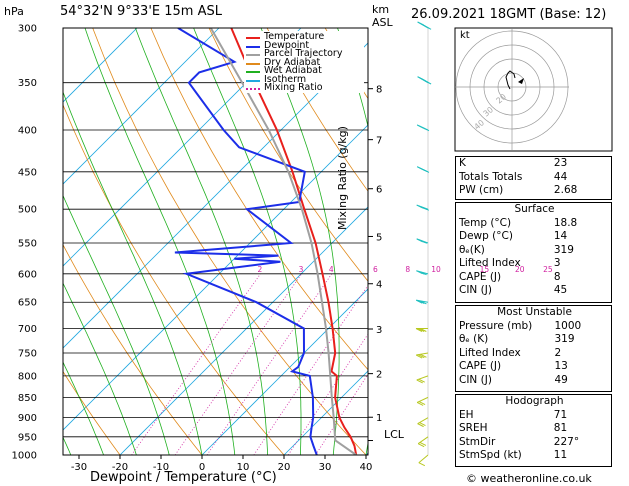 The height and width of the screenshot is (486, 629). What do you see at coordinates (375, 263) in the screenshot?
I see `height-axis: 8 7 6 5 4 3 2 1` at bounding box center [375, 263].